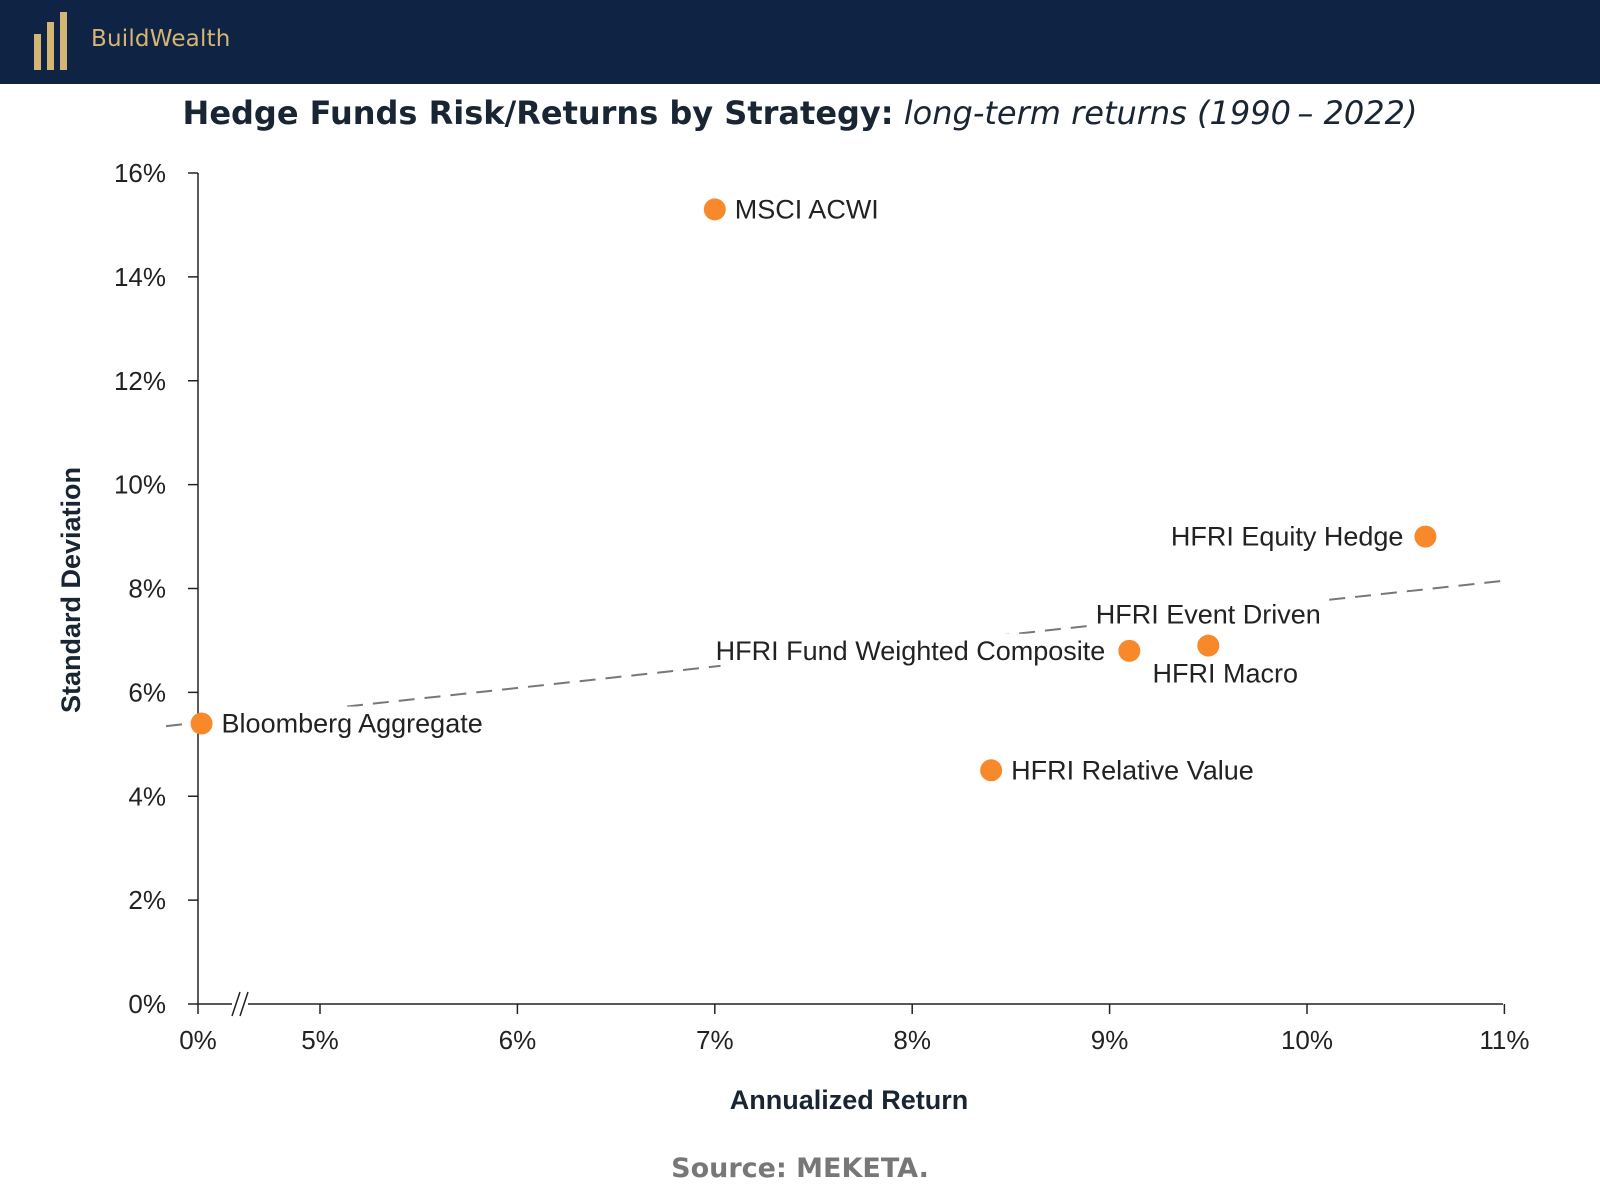  I want to click on x-tick-label: 10%, so click(1307, 1040).